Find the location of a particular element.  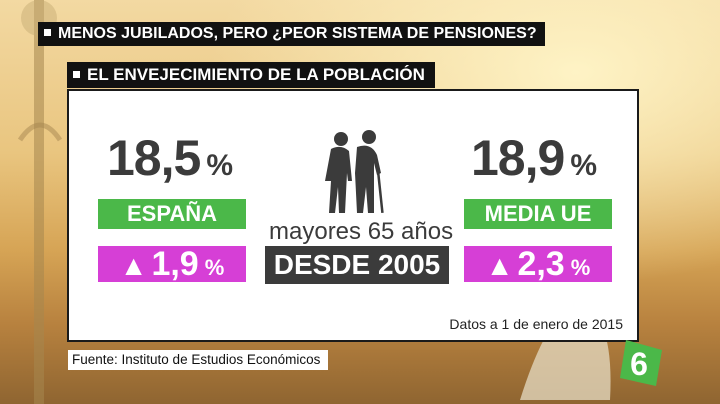

eu-change-value: 2,3 is located at coordinates (541, 264).